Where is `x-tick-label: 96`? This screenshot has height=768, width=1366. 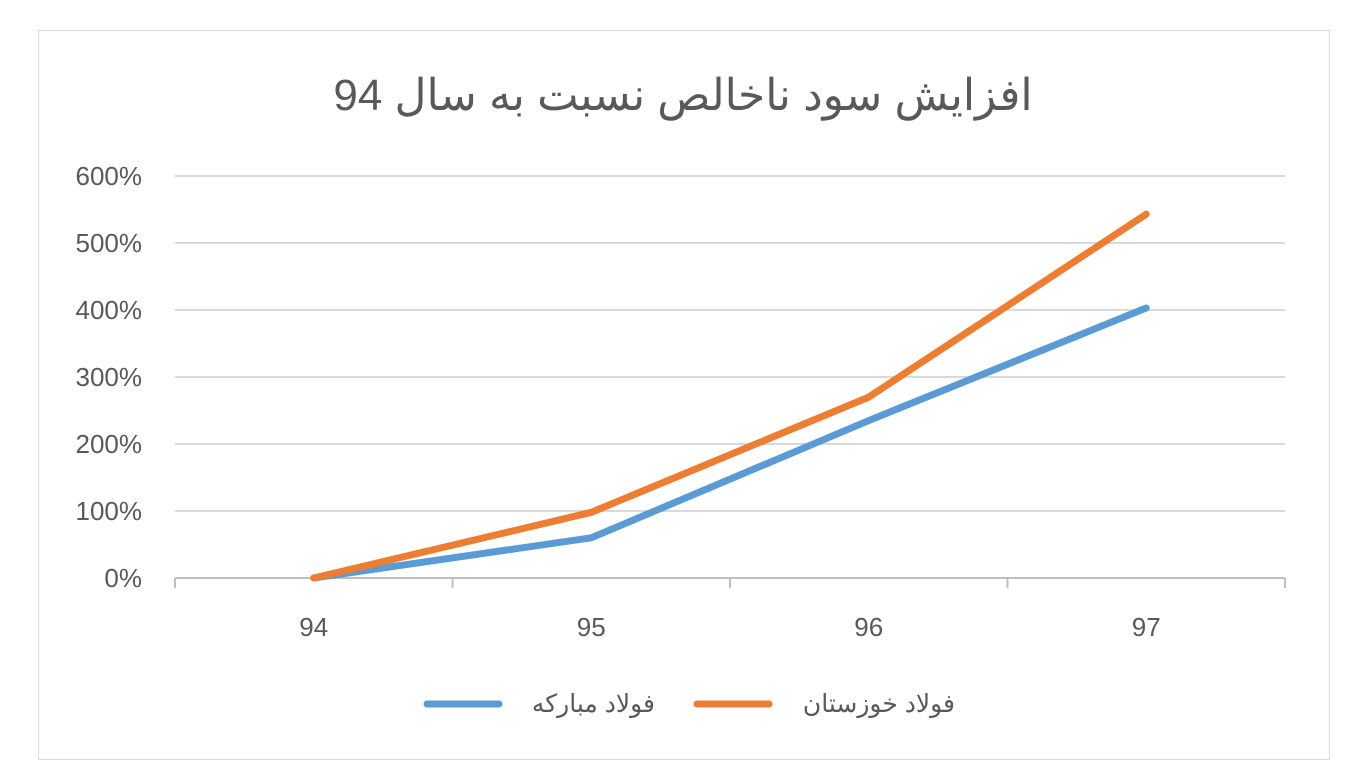
x-tick-label: 96 is located at coordinates (868, 627).